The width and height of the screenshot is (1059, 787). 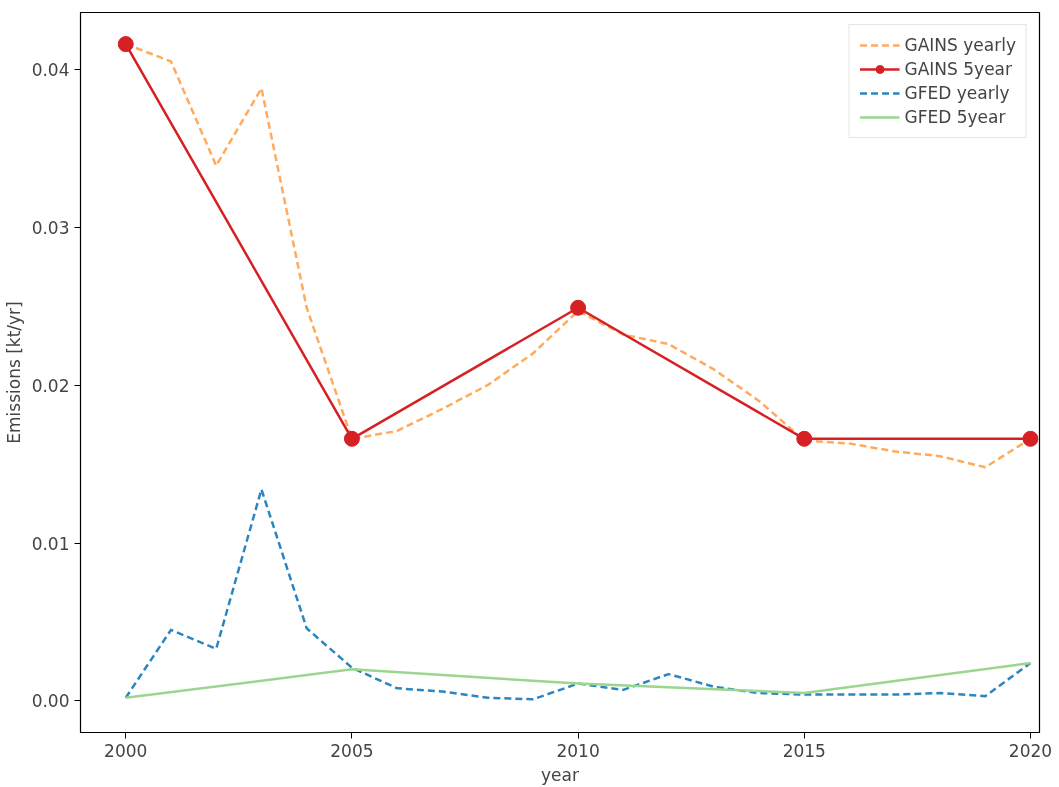 I want to click on y-axis-title: Emissions [kt/yr], so click(x=13, y=372).